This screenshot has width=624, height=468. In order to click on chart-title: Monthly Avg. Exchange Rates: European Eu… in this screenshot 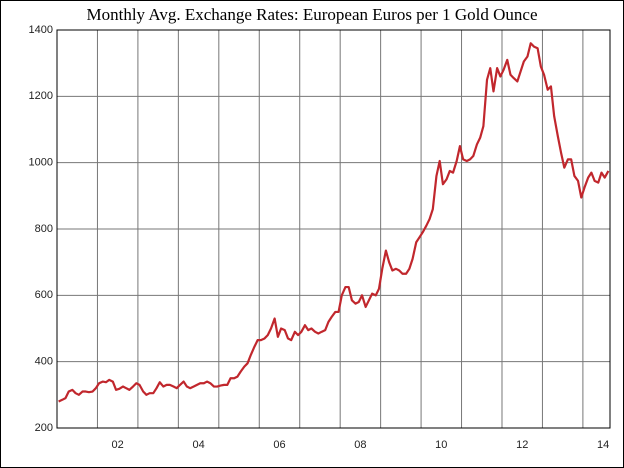, I will do `click(311, 14)`.